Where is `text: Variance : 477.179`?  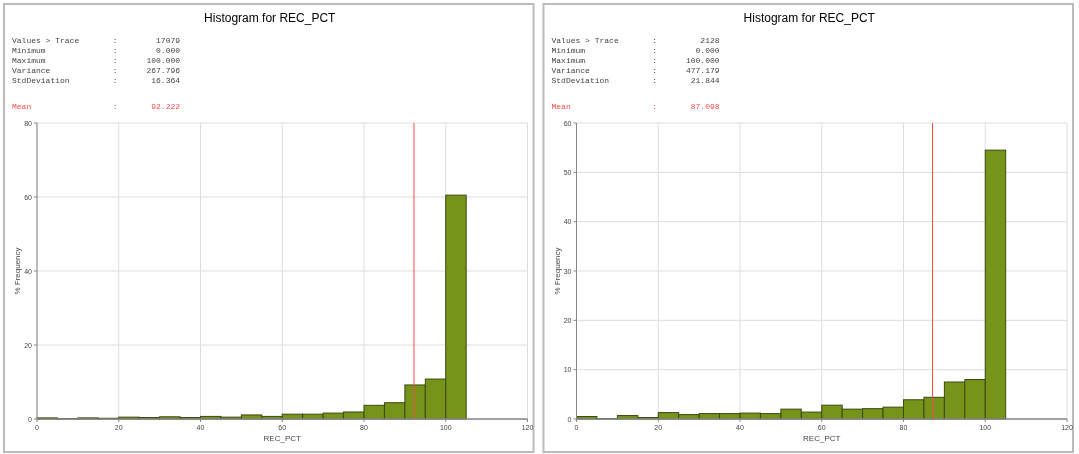
text: Variance : 477.179 is located at coordinates (635, 70).